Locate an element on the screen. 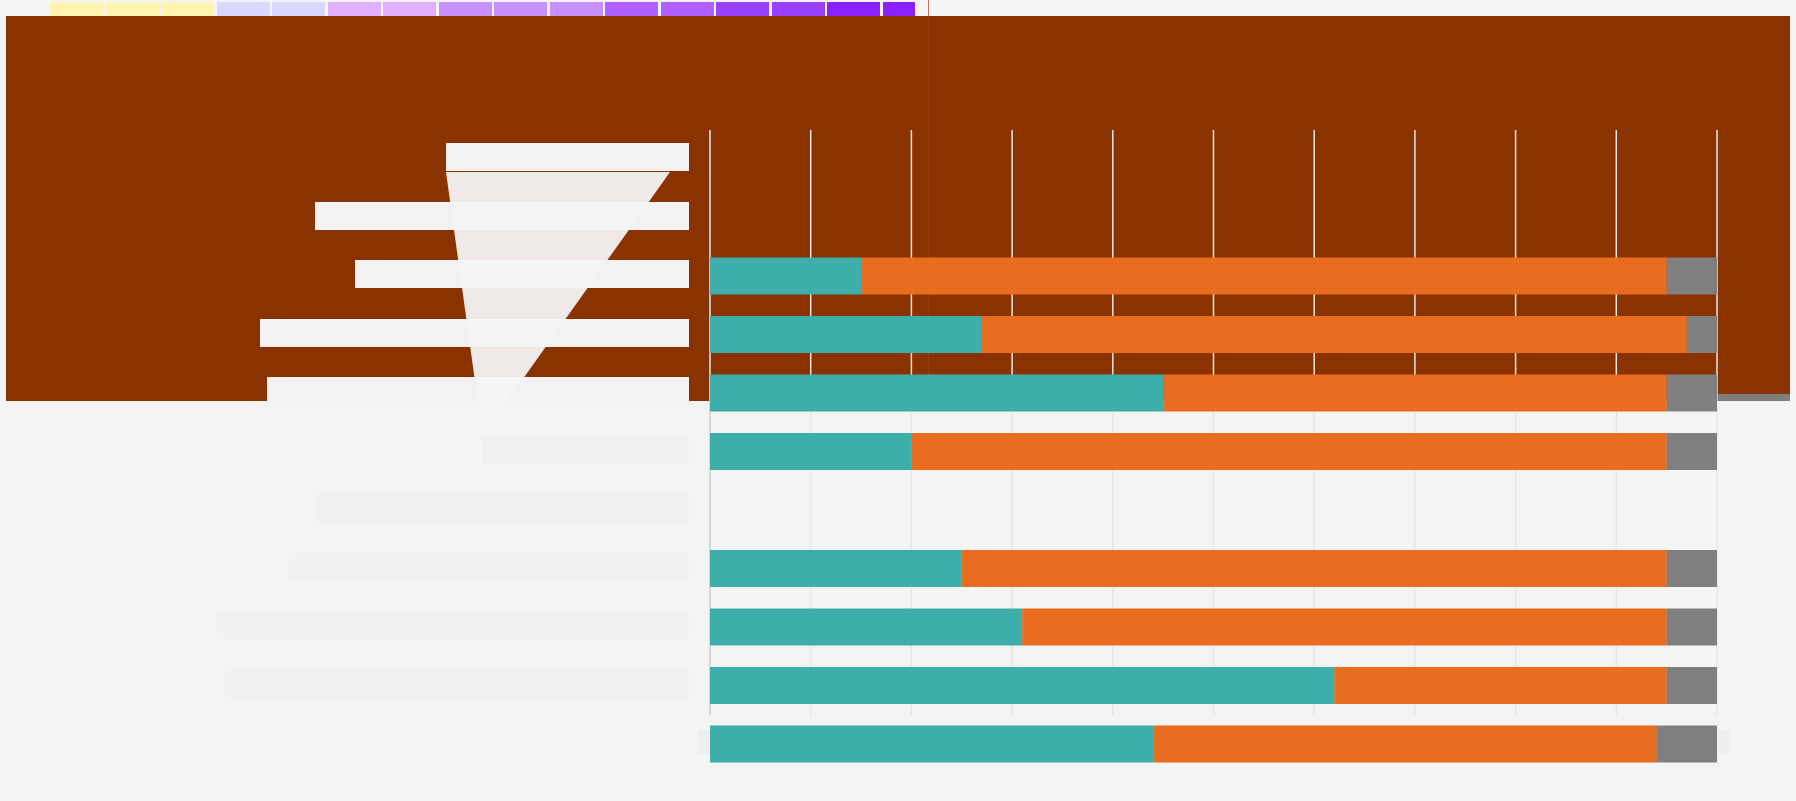 This screenshot has height=801, width=1796. decorative-strip is located at coordinates (457, 8).